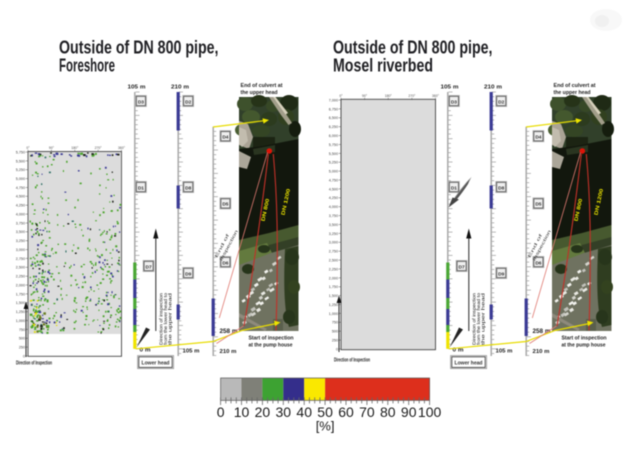 The image size is (630, 462). What do you see at coordinates (333, 136) in the screenshot?
I see `svg-text: 6,000` at bounding box center [333, 136].